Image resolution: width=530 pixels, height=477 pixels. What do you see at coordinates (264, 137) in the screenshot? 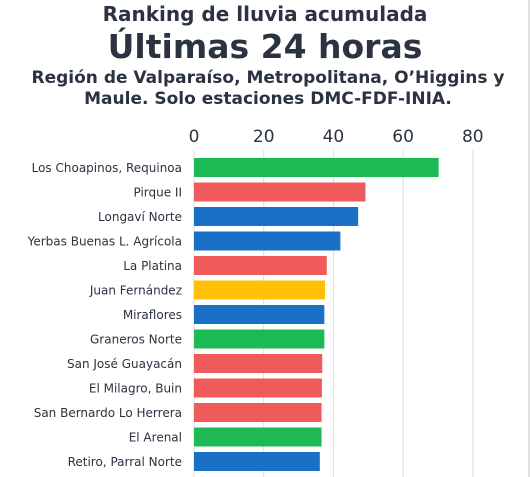
I see `x-tick-label: 20` at bounding box center [264, 137].